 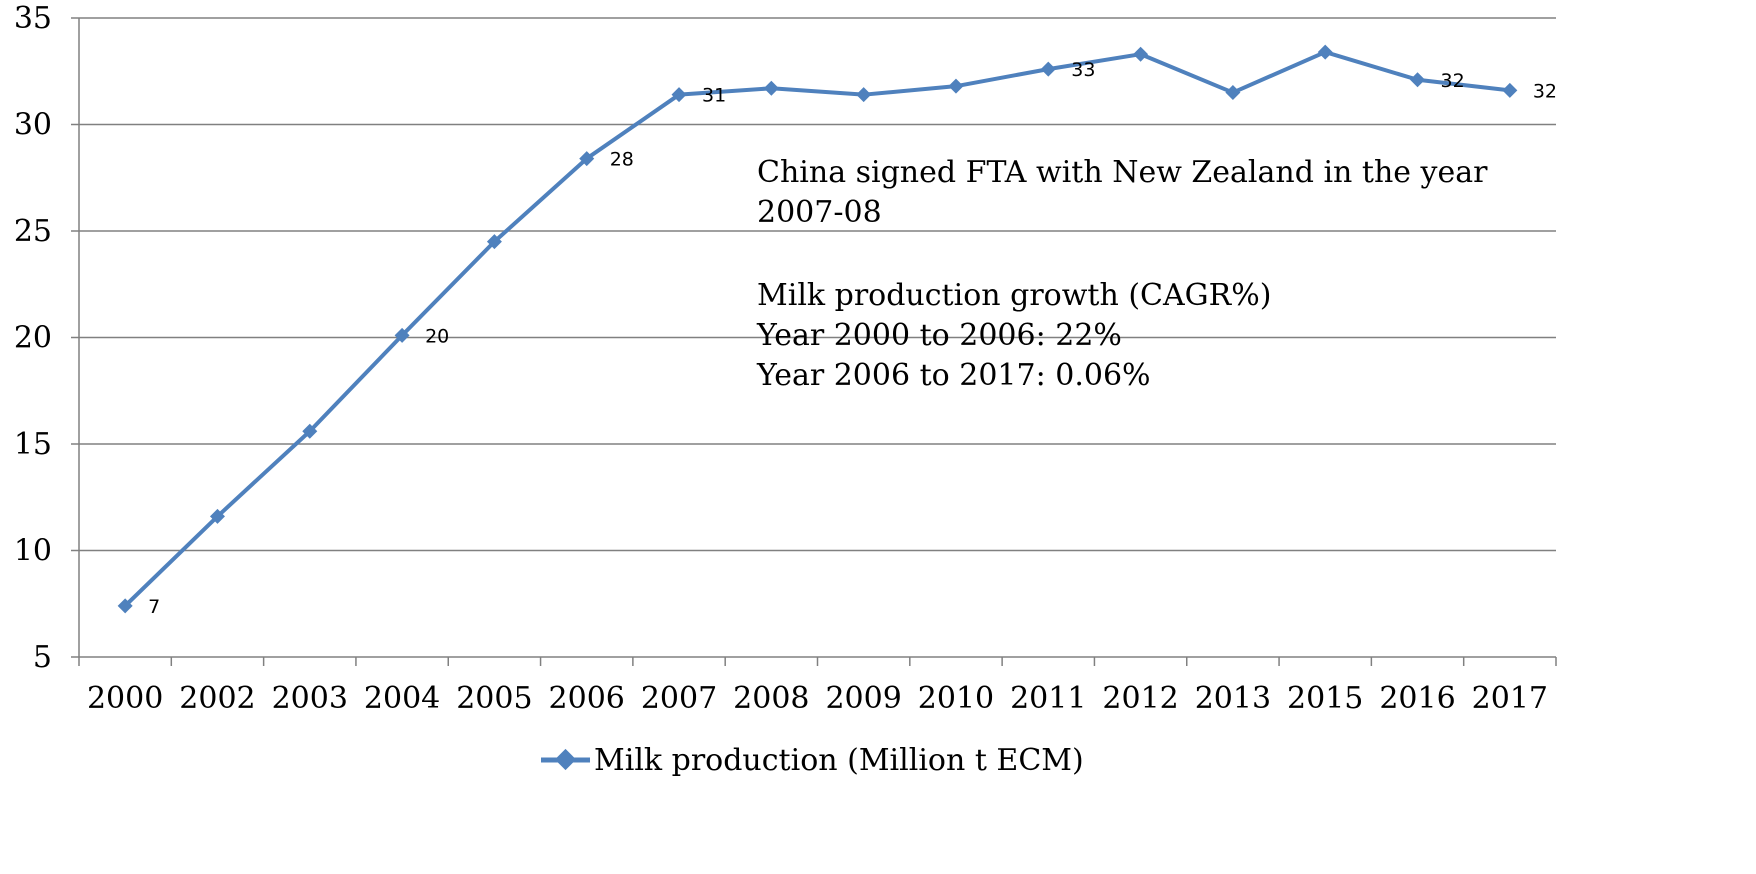 I want to click on x-tick-label-2005: 2005, so click(x=494, y=698).